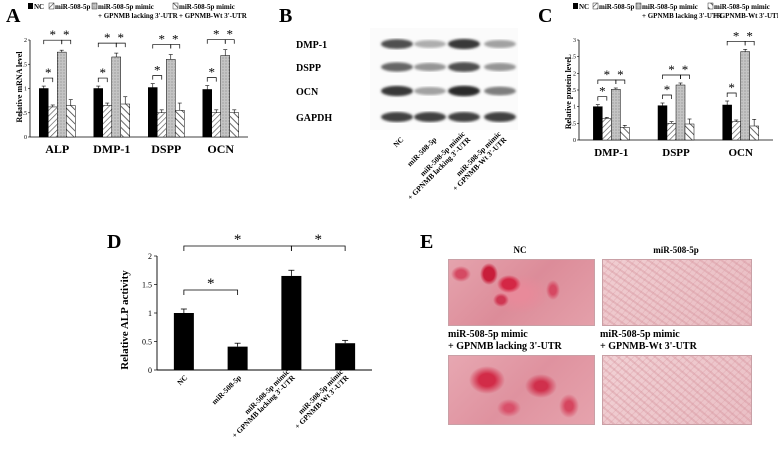 Image resolution: width=778 pixels, height=459 pixels. I want to click on panel-label-b: B, so click(285, 16).